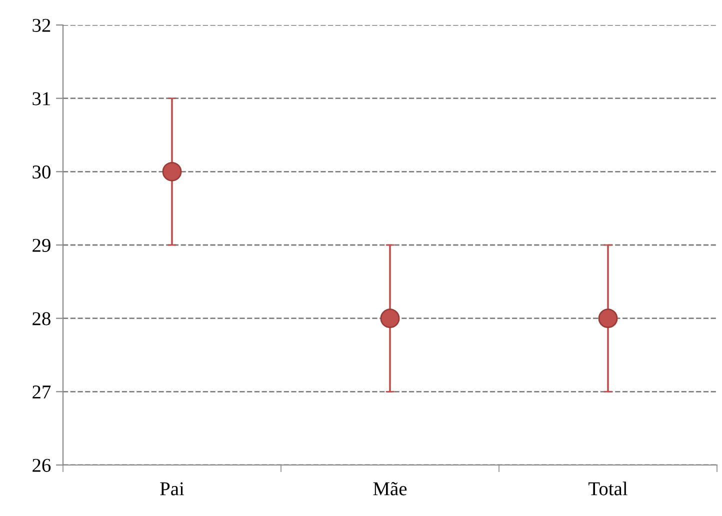 The height and width of the screenshot is (516, 722). What do you see at coordinates (41, 465) in the screenshot?
I see `y-tick-label: 26` at bounding box center [41, 465].